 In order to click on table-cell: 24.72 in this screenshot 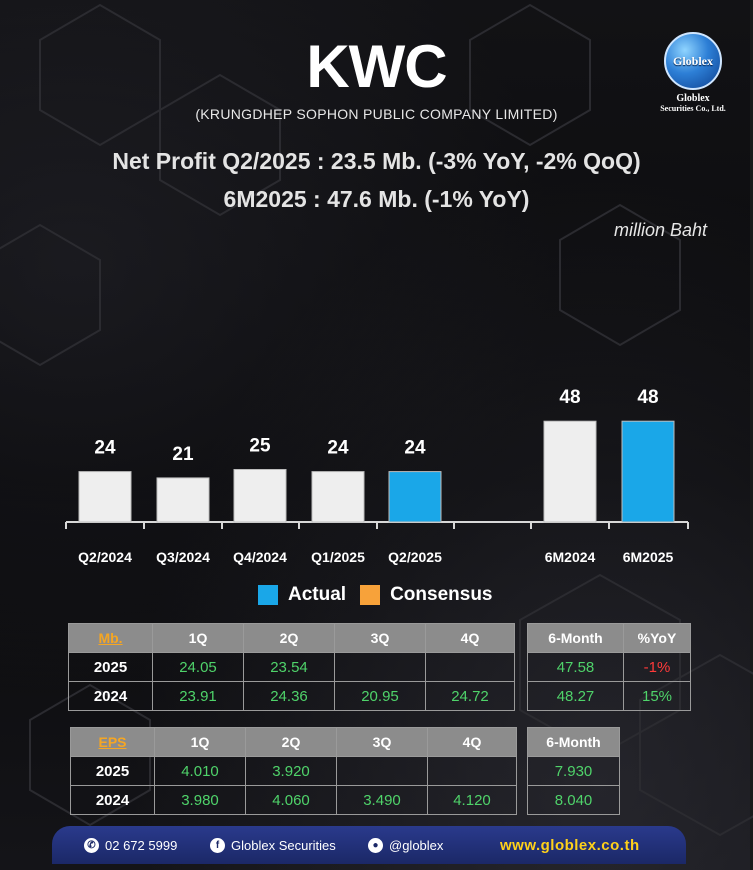, I will do `click(470, 696)`.